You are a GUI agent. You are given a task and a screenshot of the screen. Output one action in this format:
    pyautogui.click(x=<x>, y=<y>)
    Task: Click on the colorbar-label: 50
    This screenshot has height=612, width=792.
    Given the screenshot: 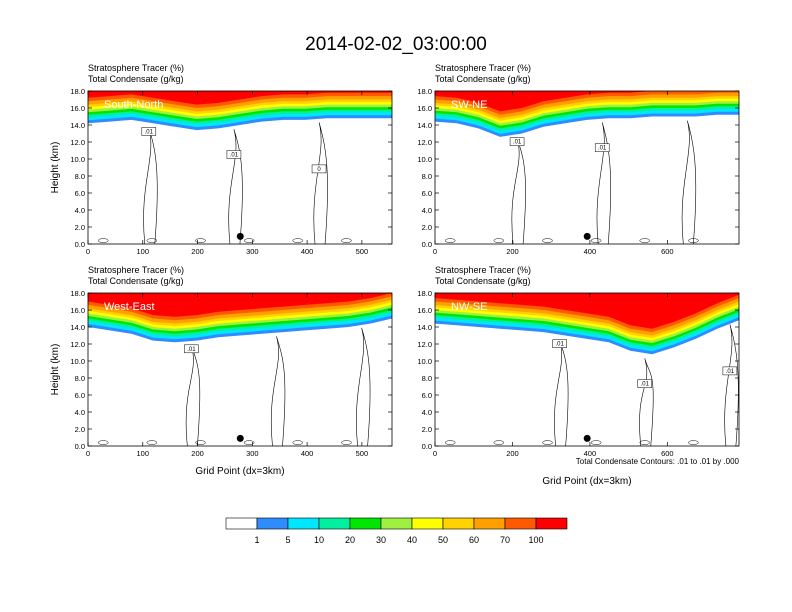 What is the action you would take?
    pyautogui.click(x=443, y=540)
    